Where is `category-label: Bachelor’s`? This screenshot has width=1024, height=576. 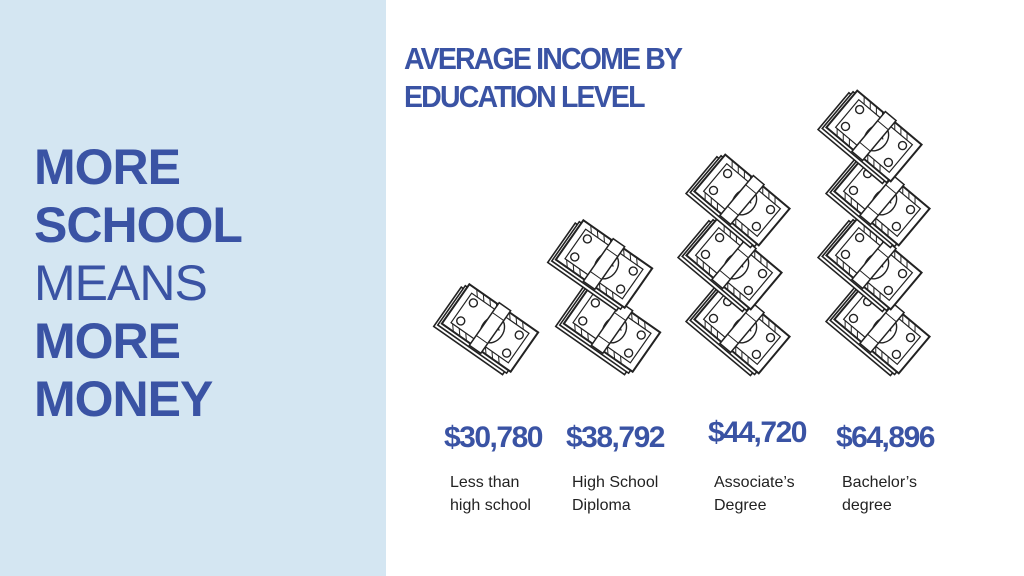 category-label: Bachelor’s is located at coordinates (879, 482).